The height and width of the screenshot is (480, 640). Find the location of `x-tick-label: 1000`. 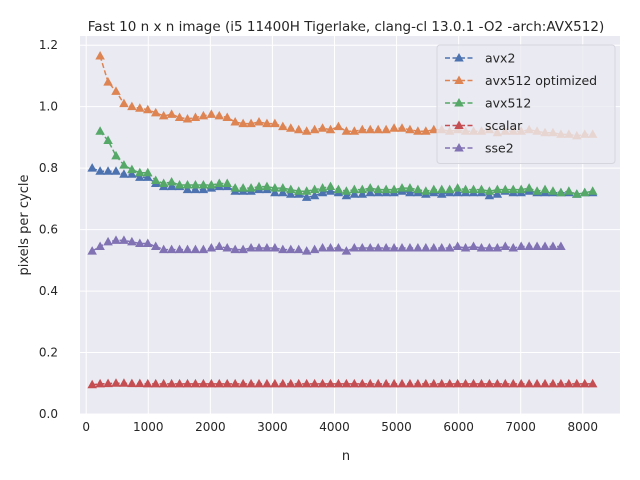

x-tick-label: 1000 is located at coordinates (148, 427).